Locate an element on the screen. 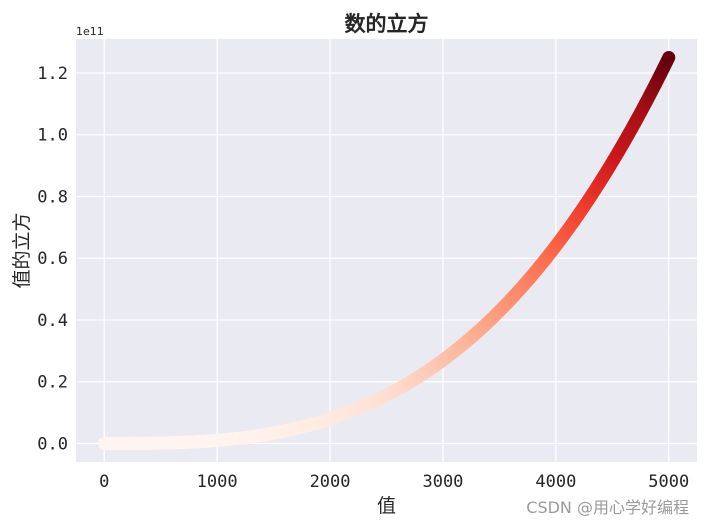 The height and width of the screenshot is (524, 705). x-axis-ticks: 0 1000 2000 3000 4000 5000 is located at coordinates (394, 482).